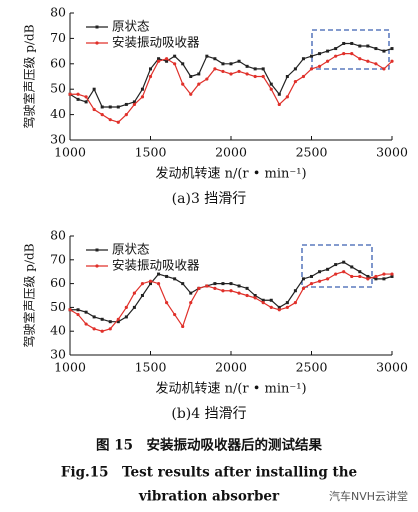 This screenshot has height=512, width=418. What do you see at coordinates (156, 265) in the screenshot?
I see `legend-label: 安装振动吸收器` at bounding box center [156, 265].